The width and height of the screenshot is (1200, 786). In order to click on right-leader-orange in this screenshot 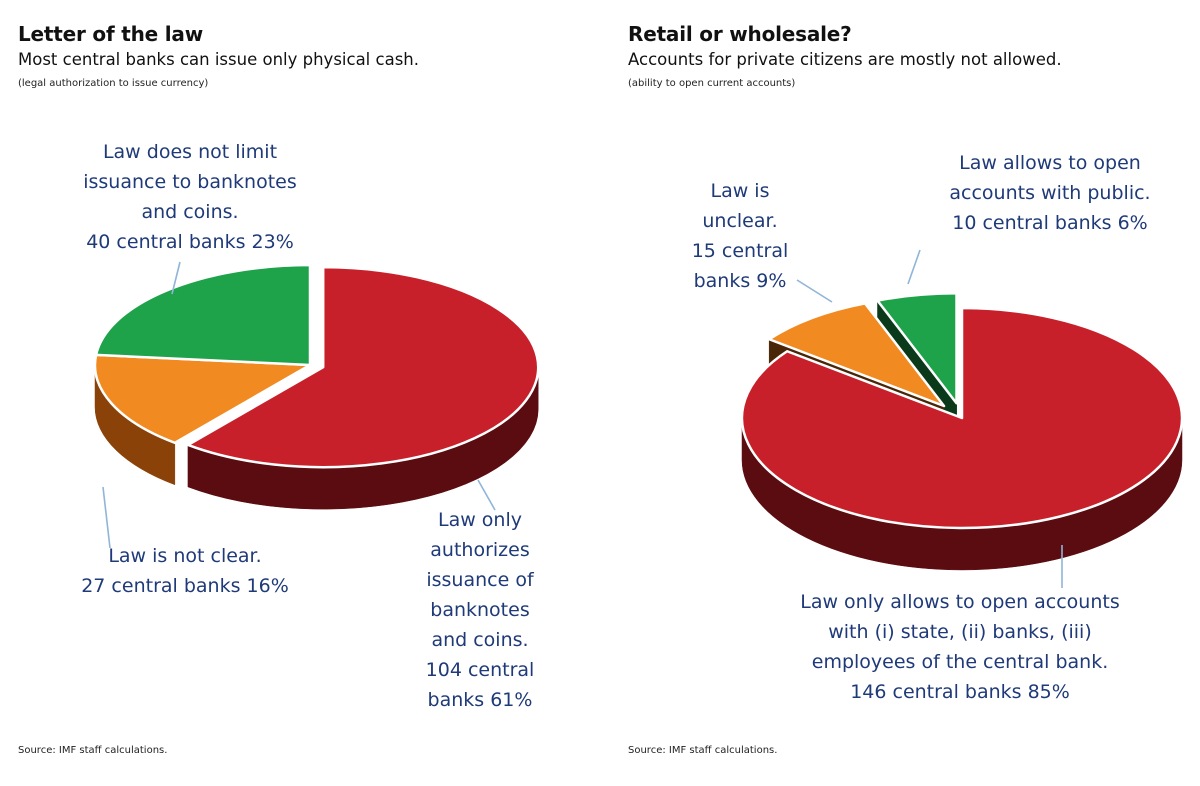, I will do `click(814, 291)`.